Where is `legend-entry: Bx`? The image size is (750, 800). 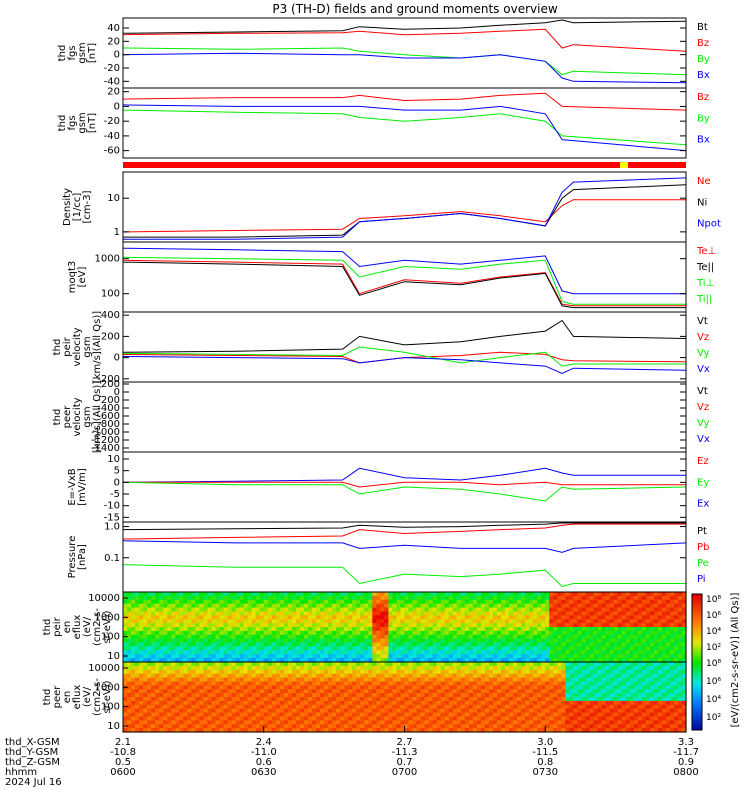 legend-entry: Bx is located at coordinates (703, 75).